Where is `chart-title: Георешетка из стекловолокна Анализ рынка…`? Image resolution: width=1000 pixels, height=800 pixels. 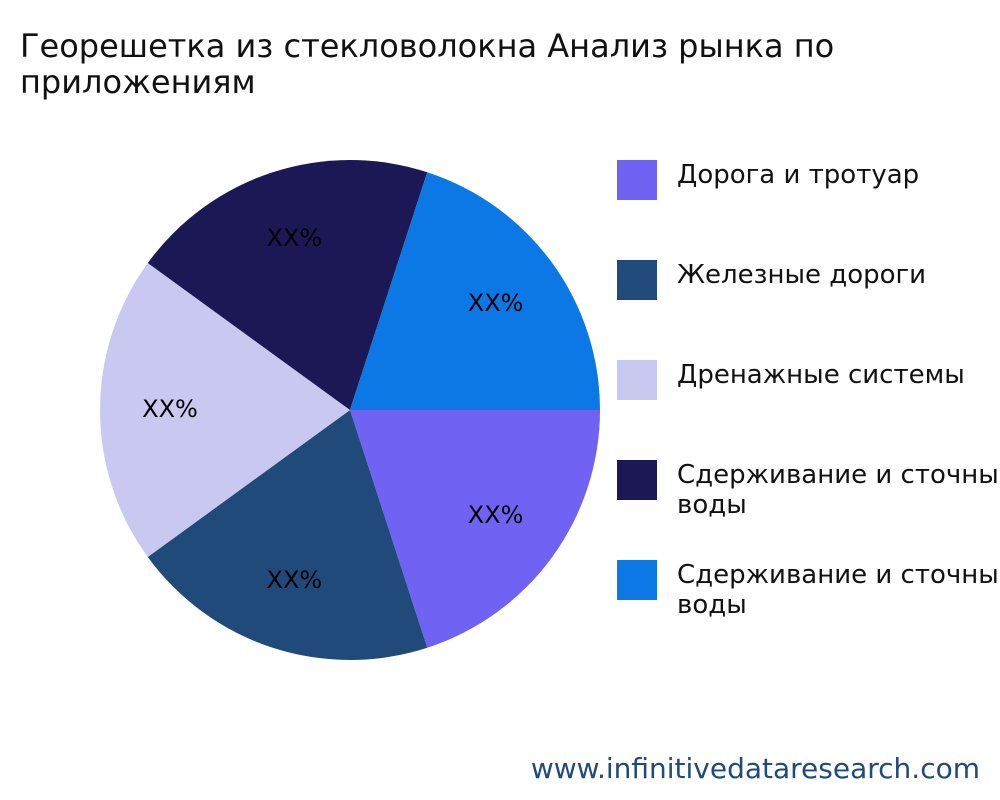
chart-title: Георешетка из стекловолокна Анализ рынка… is located at coordinates (427, 64).